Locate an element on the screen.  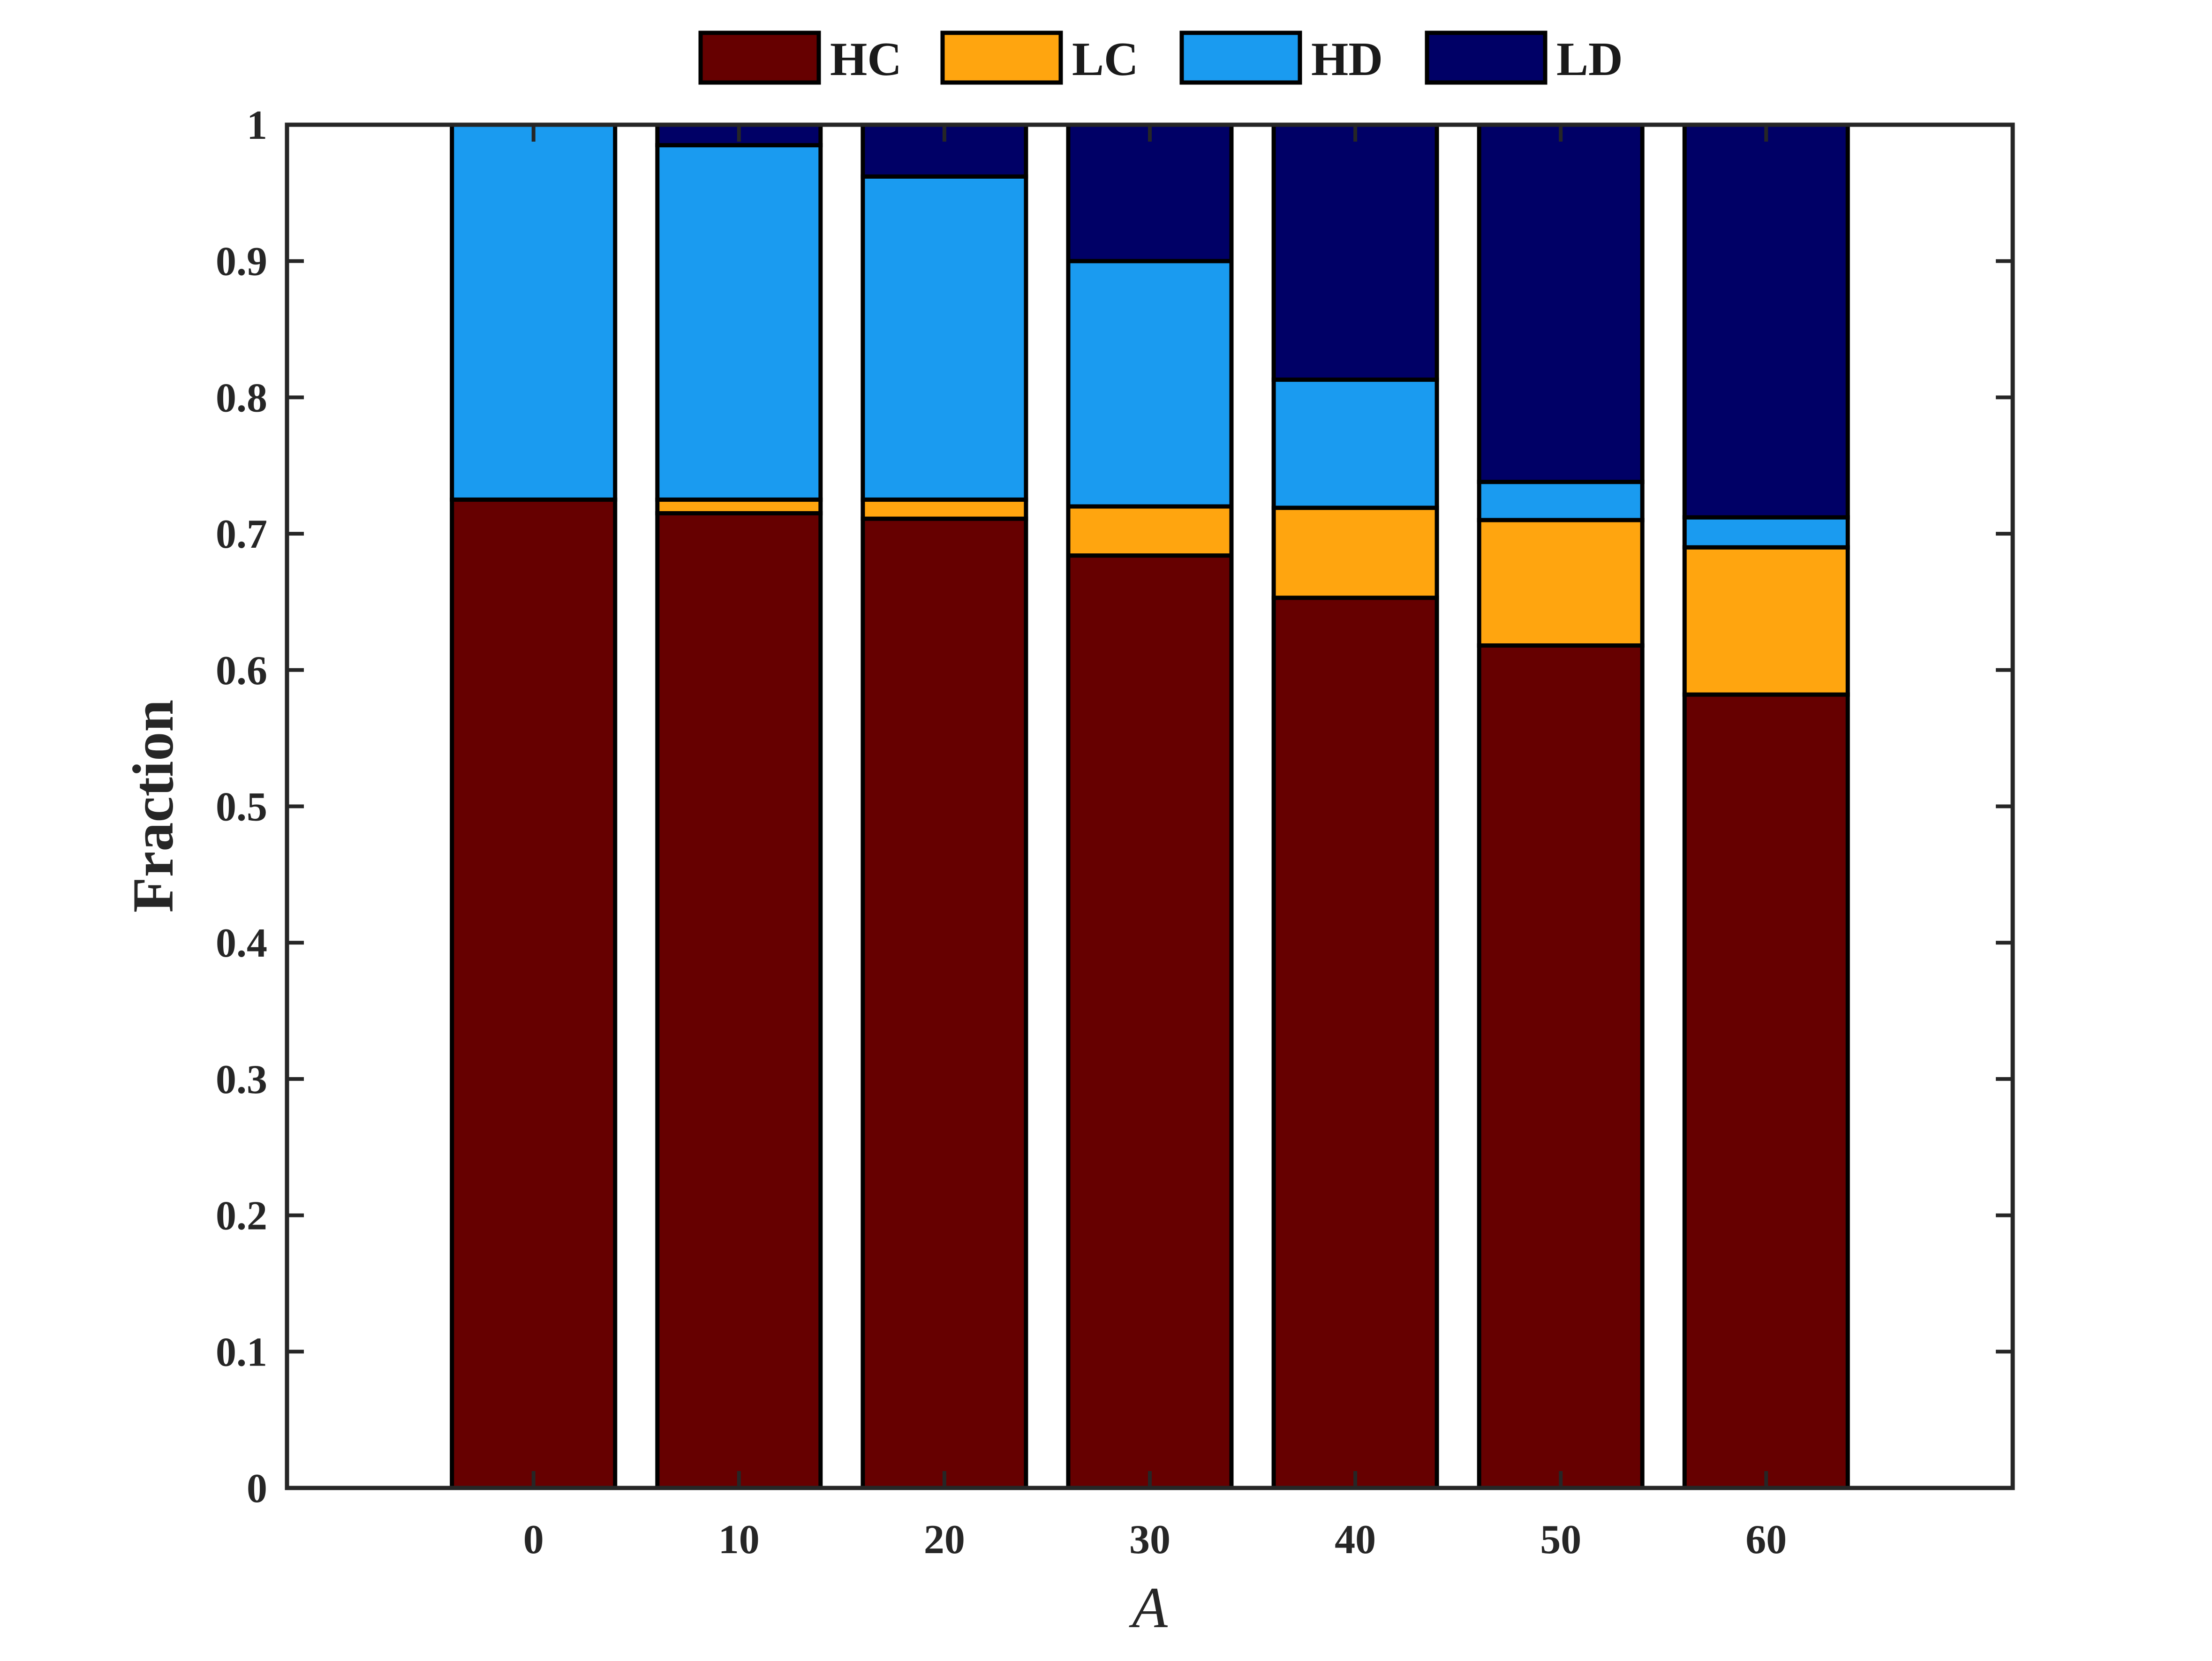
x-tick-label: 10 is located at coordinates (739, 1540).